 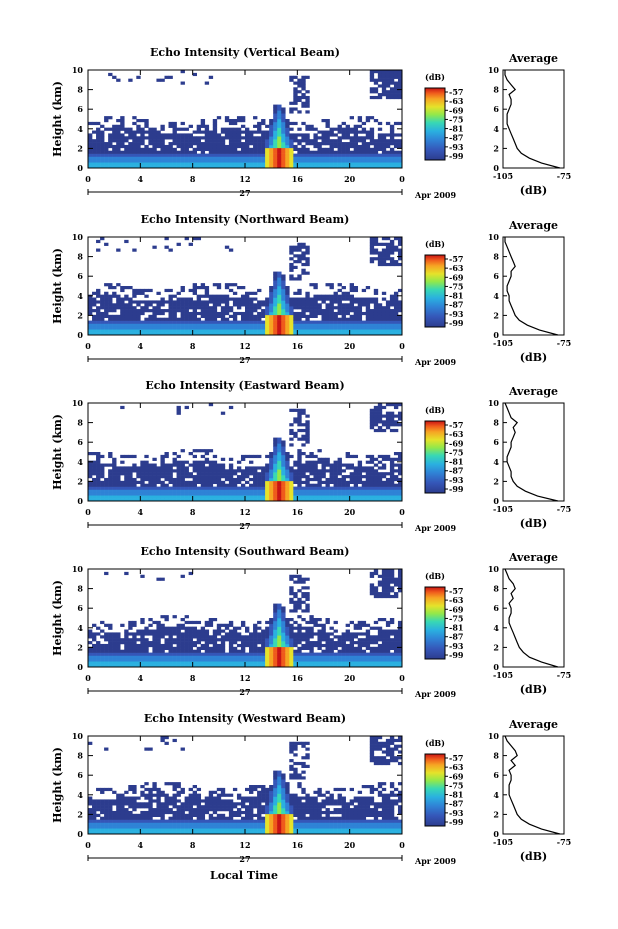 What do you see at coordinates (532, 785) in the screenshot?
I see `profile-line` at bounding box center [532, 785].